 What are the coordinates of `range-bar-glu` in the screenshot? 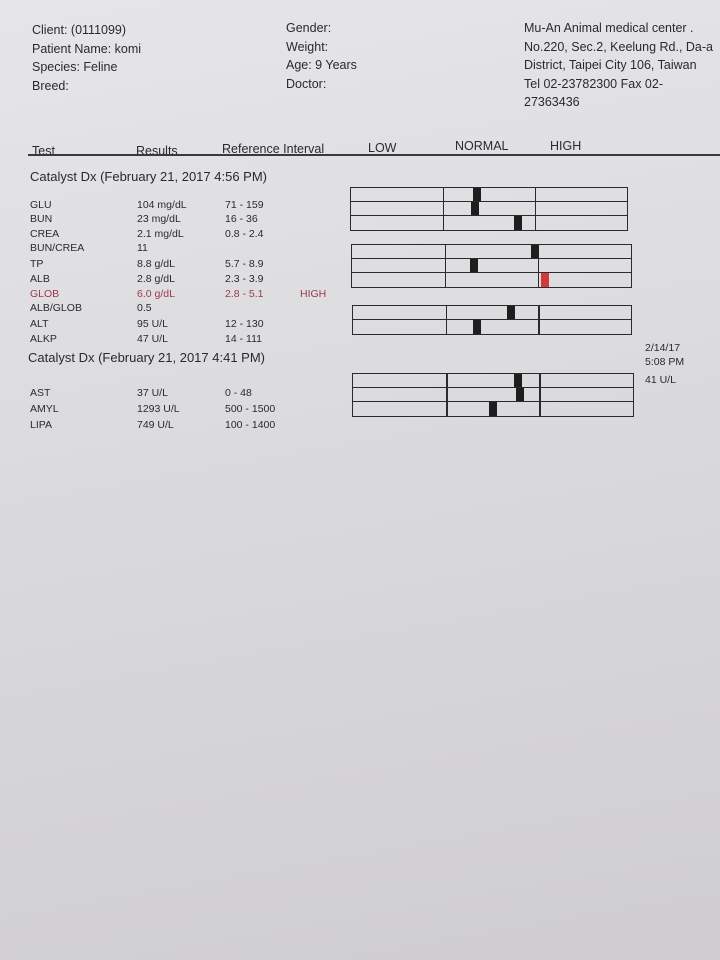 It's located at (489, 195).